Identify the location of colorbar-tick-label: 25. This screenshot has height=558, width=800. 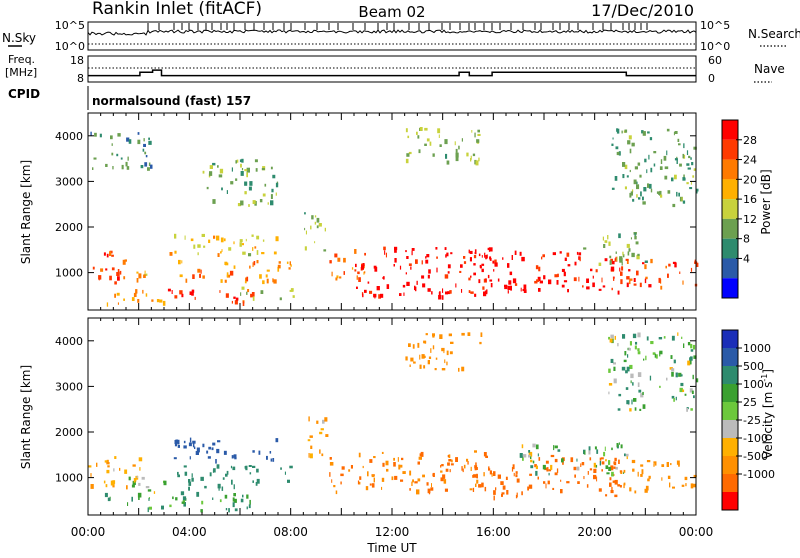
(750, 402).